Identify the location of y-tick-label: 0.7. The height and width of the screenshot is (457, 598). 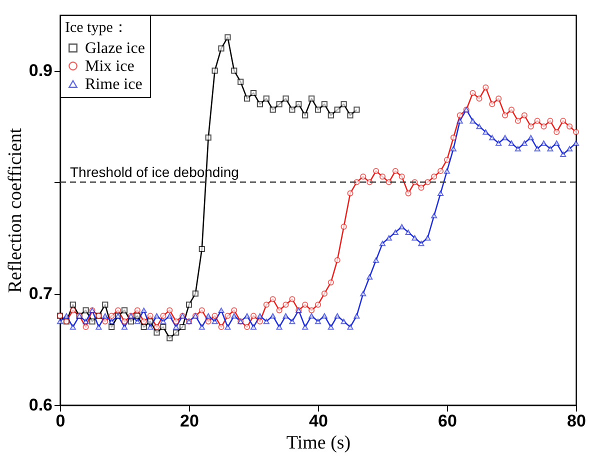
(40, 294).